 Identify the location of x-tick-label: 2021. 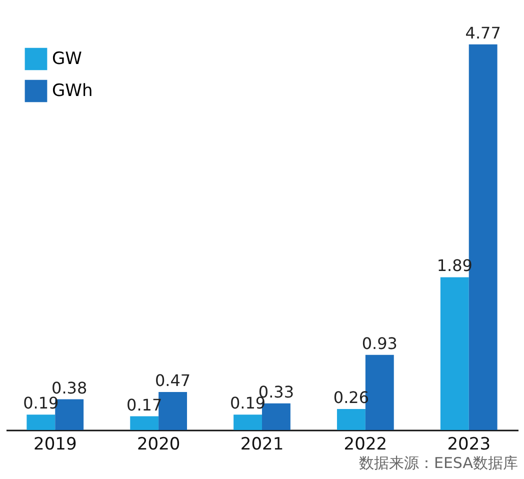
(262, 444).